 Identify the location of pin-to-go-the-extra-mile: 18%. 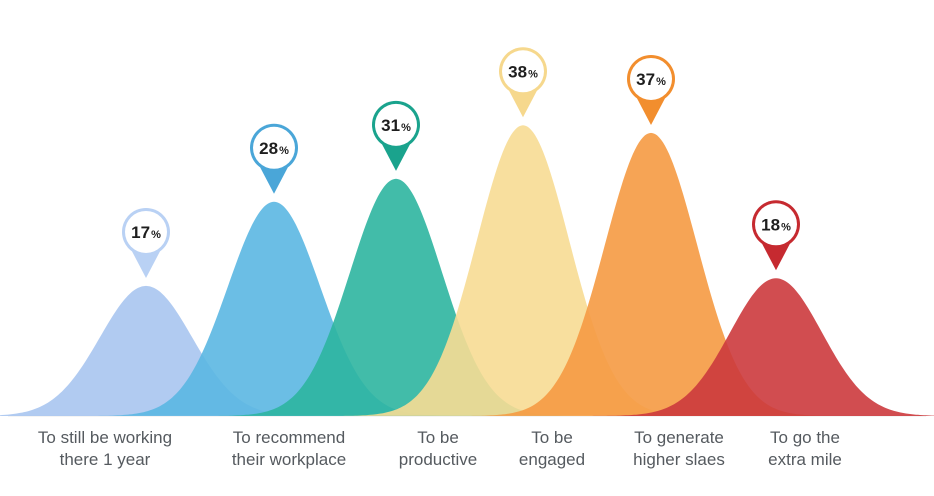
(776, 235).